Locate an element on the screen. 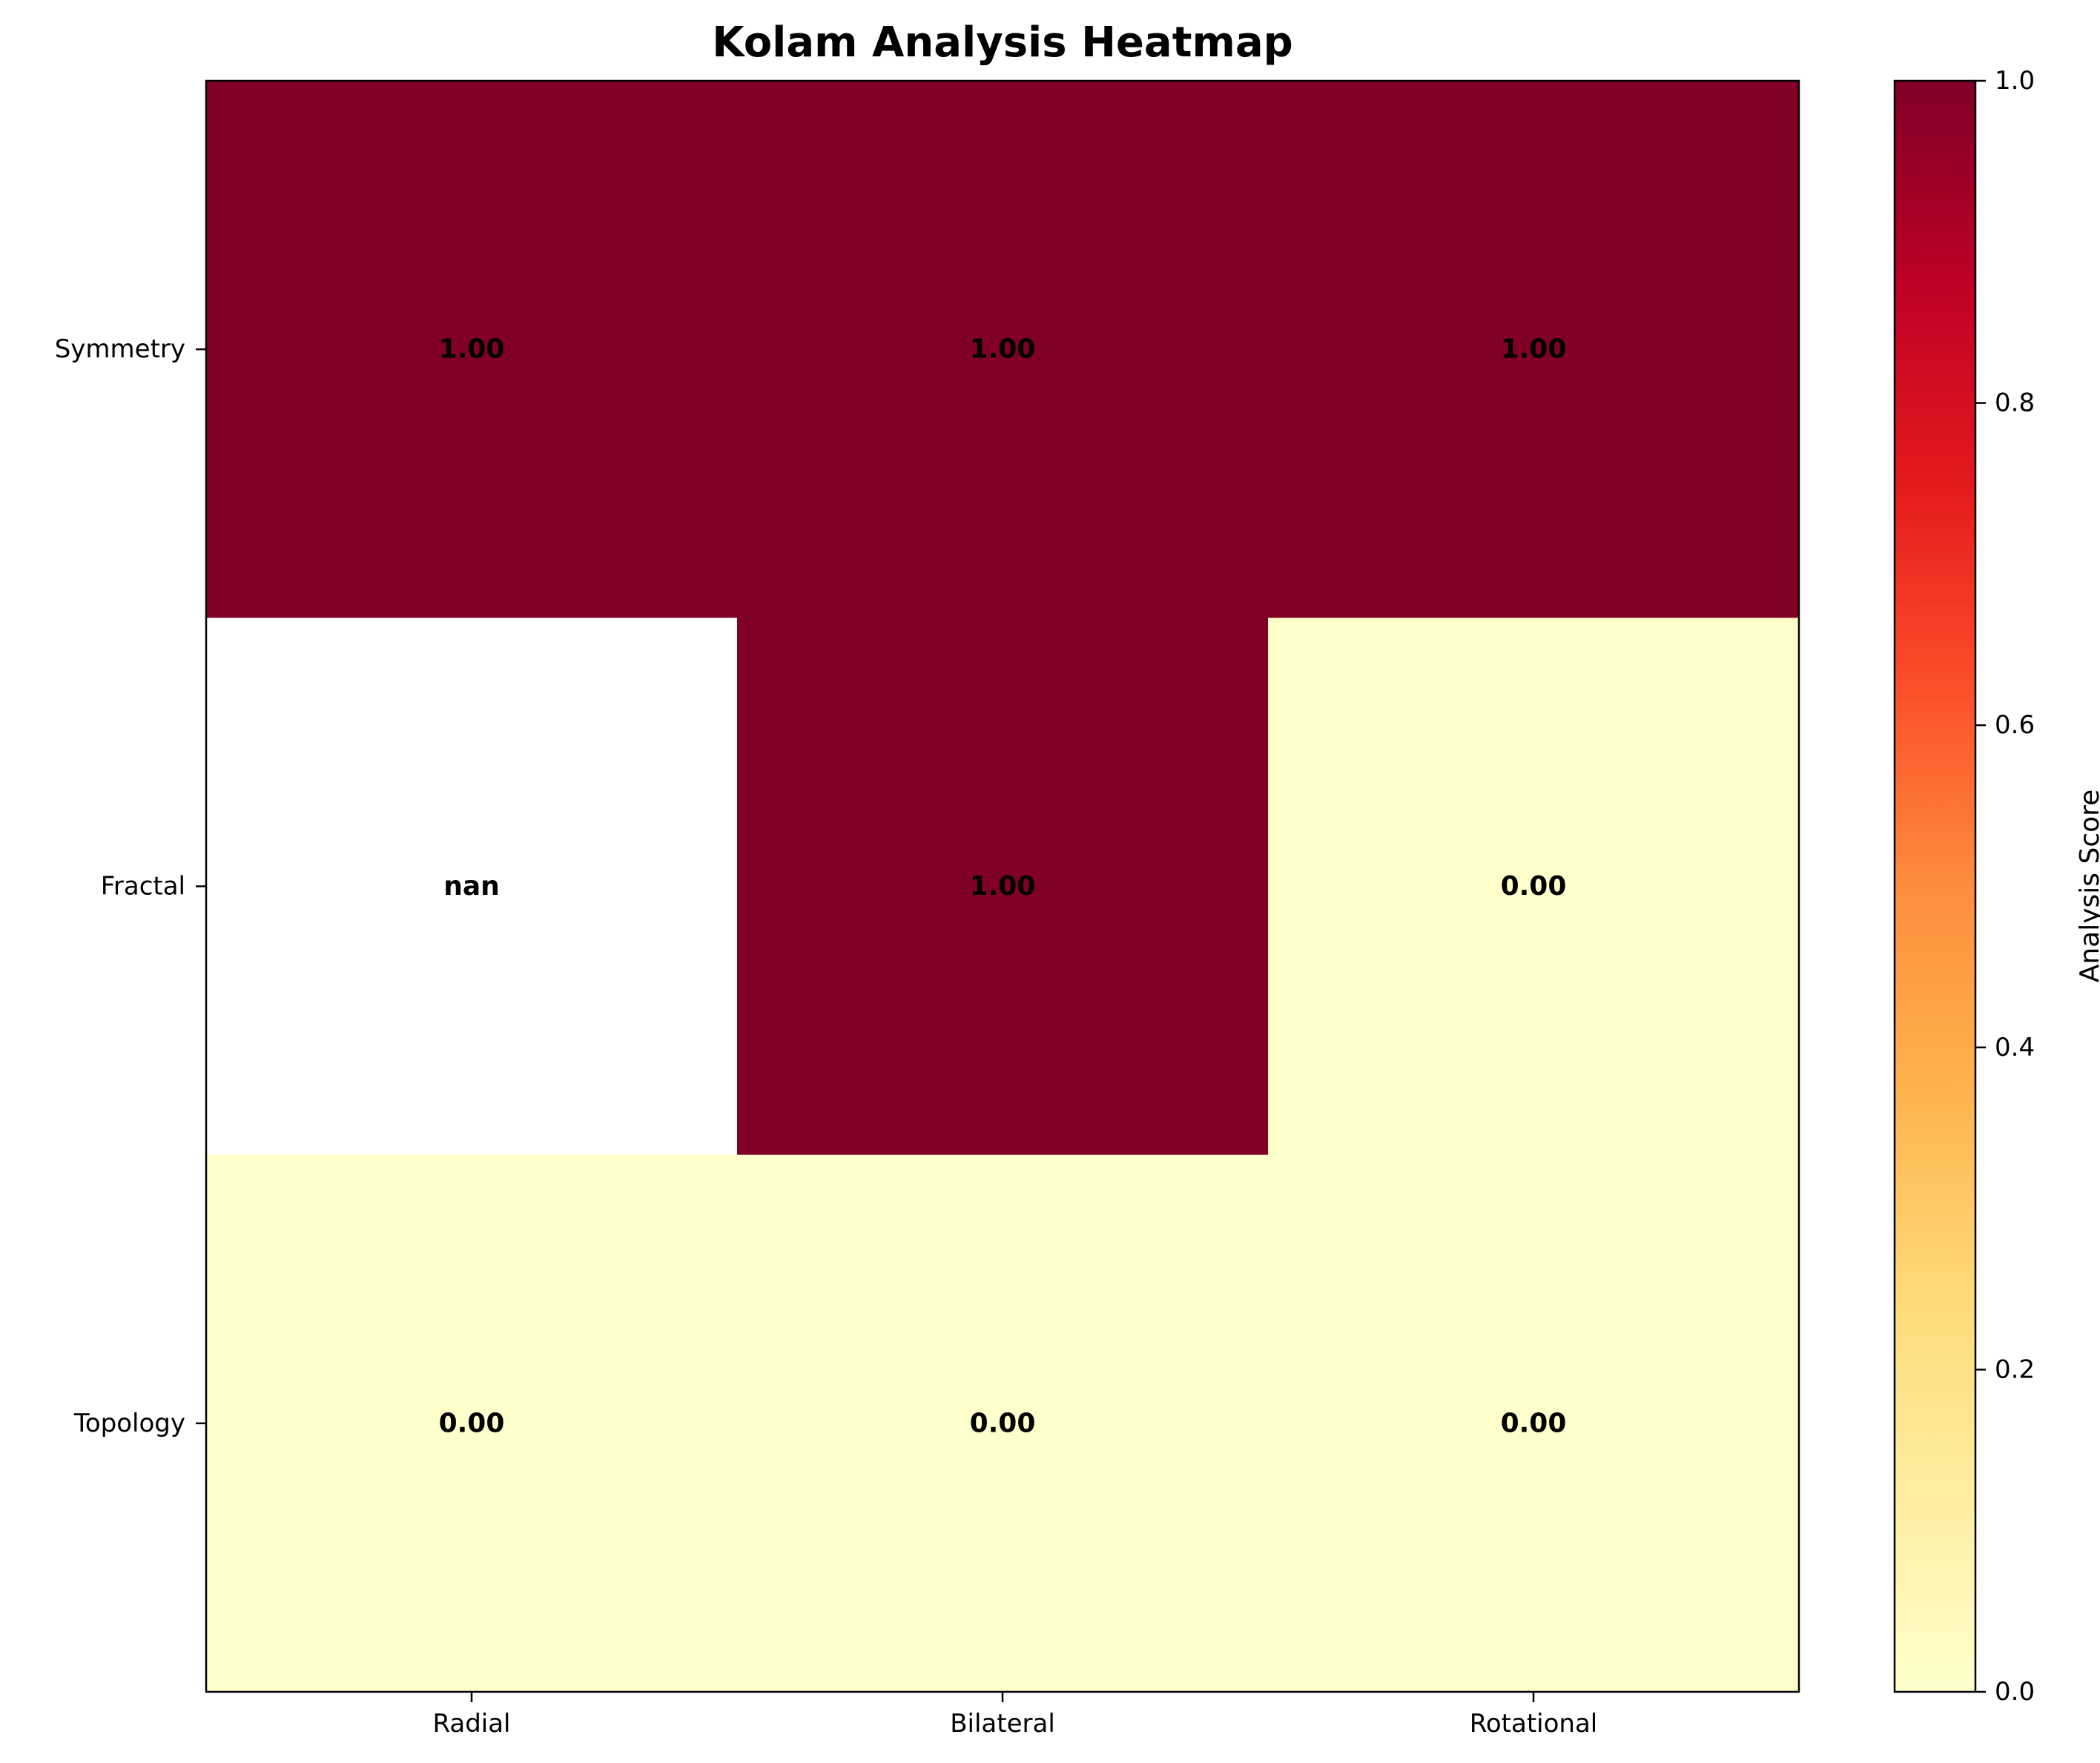  colorbar-tick-label: 0.0 is located at coordinates (2015, 1692).